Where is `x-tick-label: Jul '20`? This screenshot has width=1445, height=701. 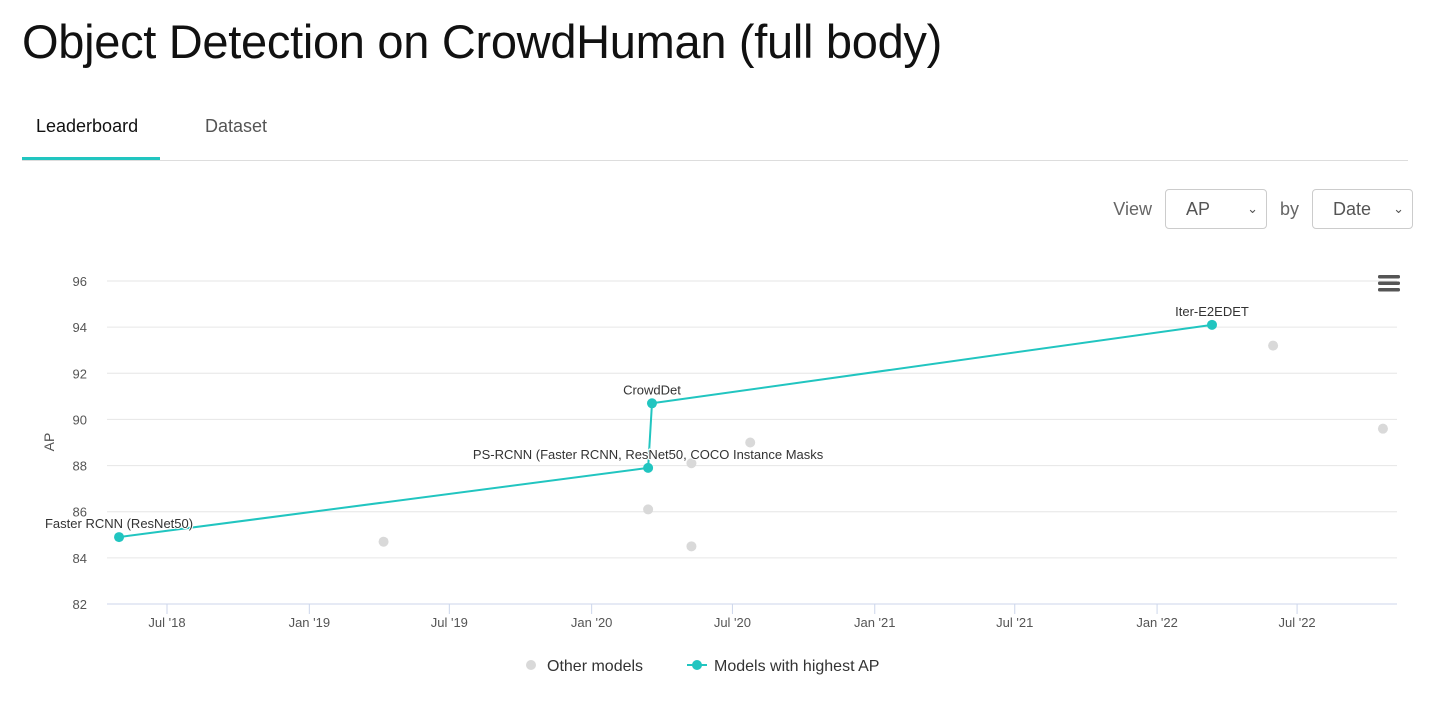 x-tick-label: Jul '20 is located at coordinates (732, 622).